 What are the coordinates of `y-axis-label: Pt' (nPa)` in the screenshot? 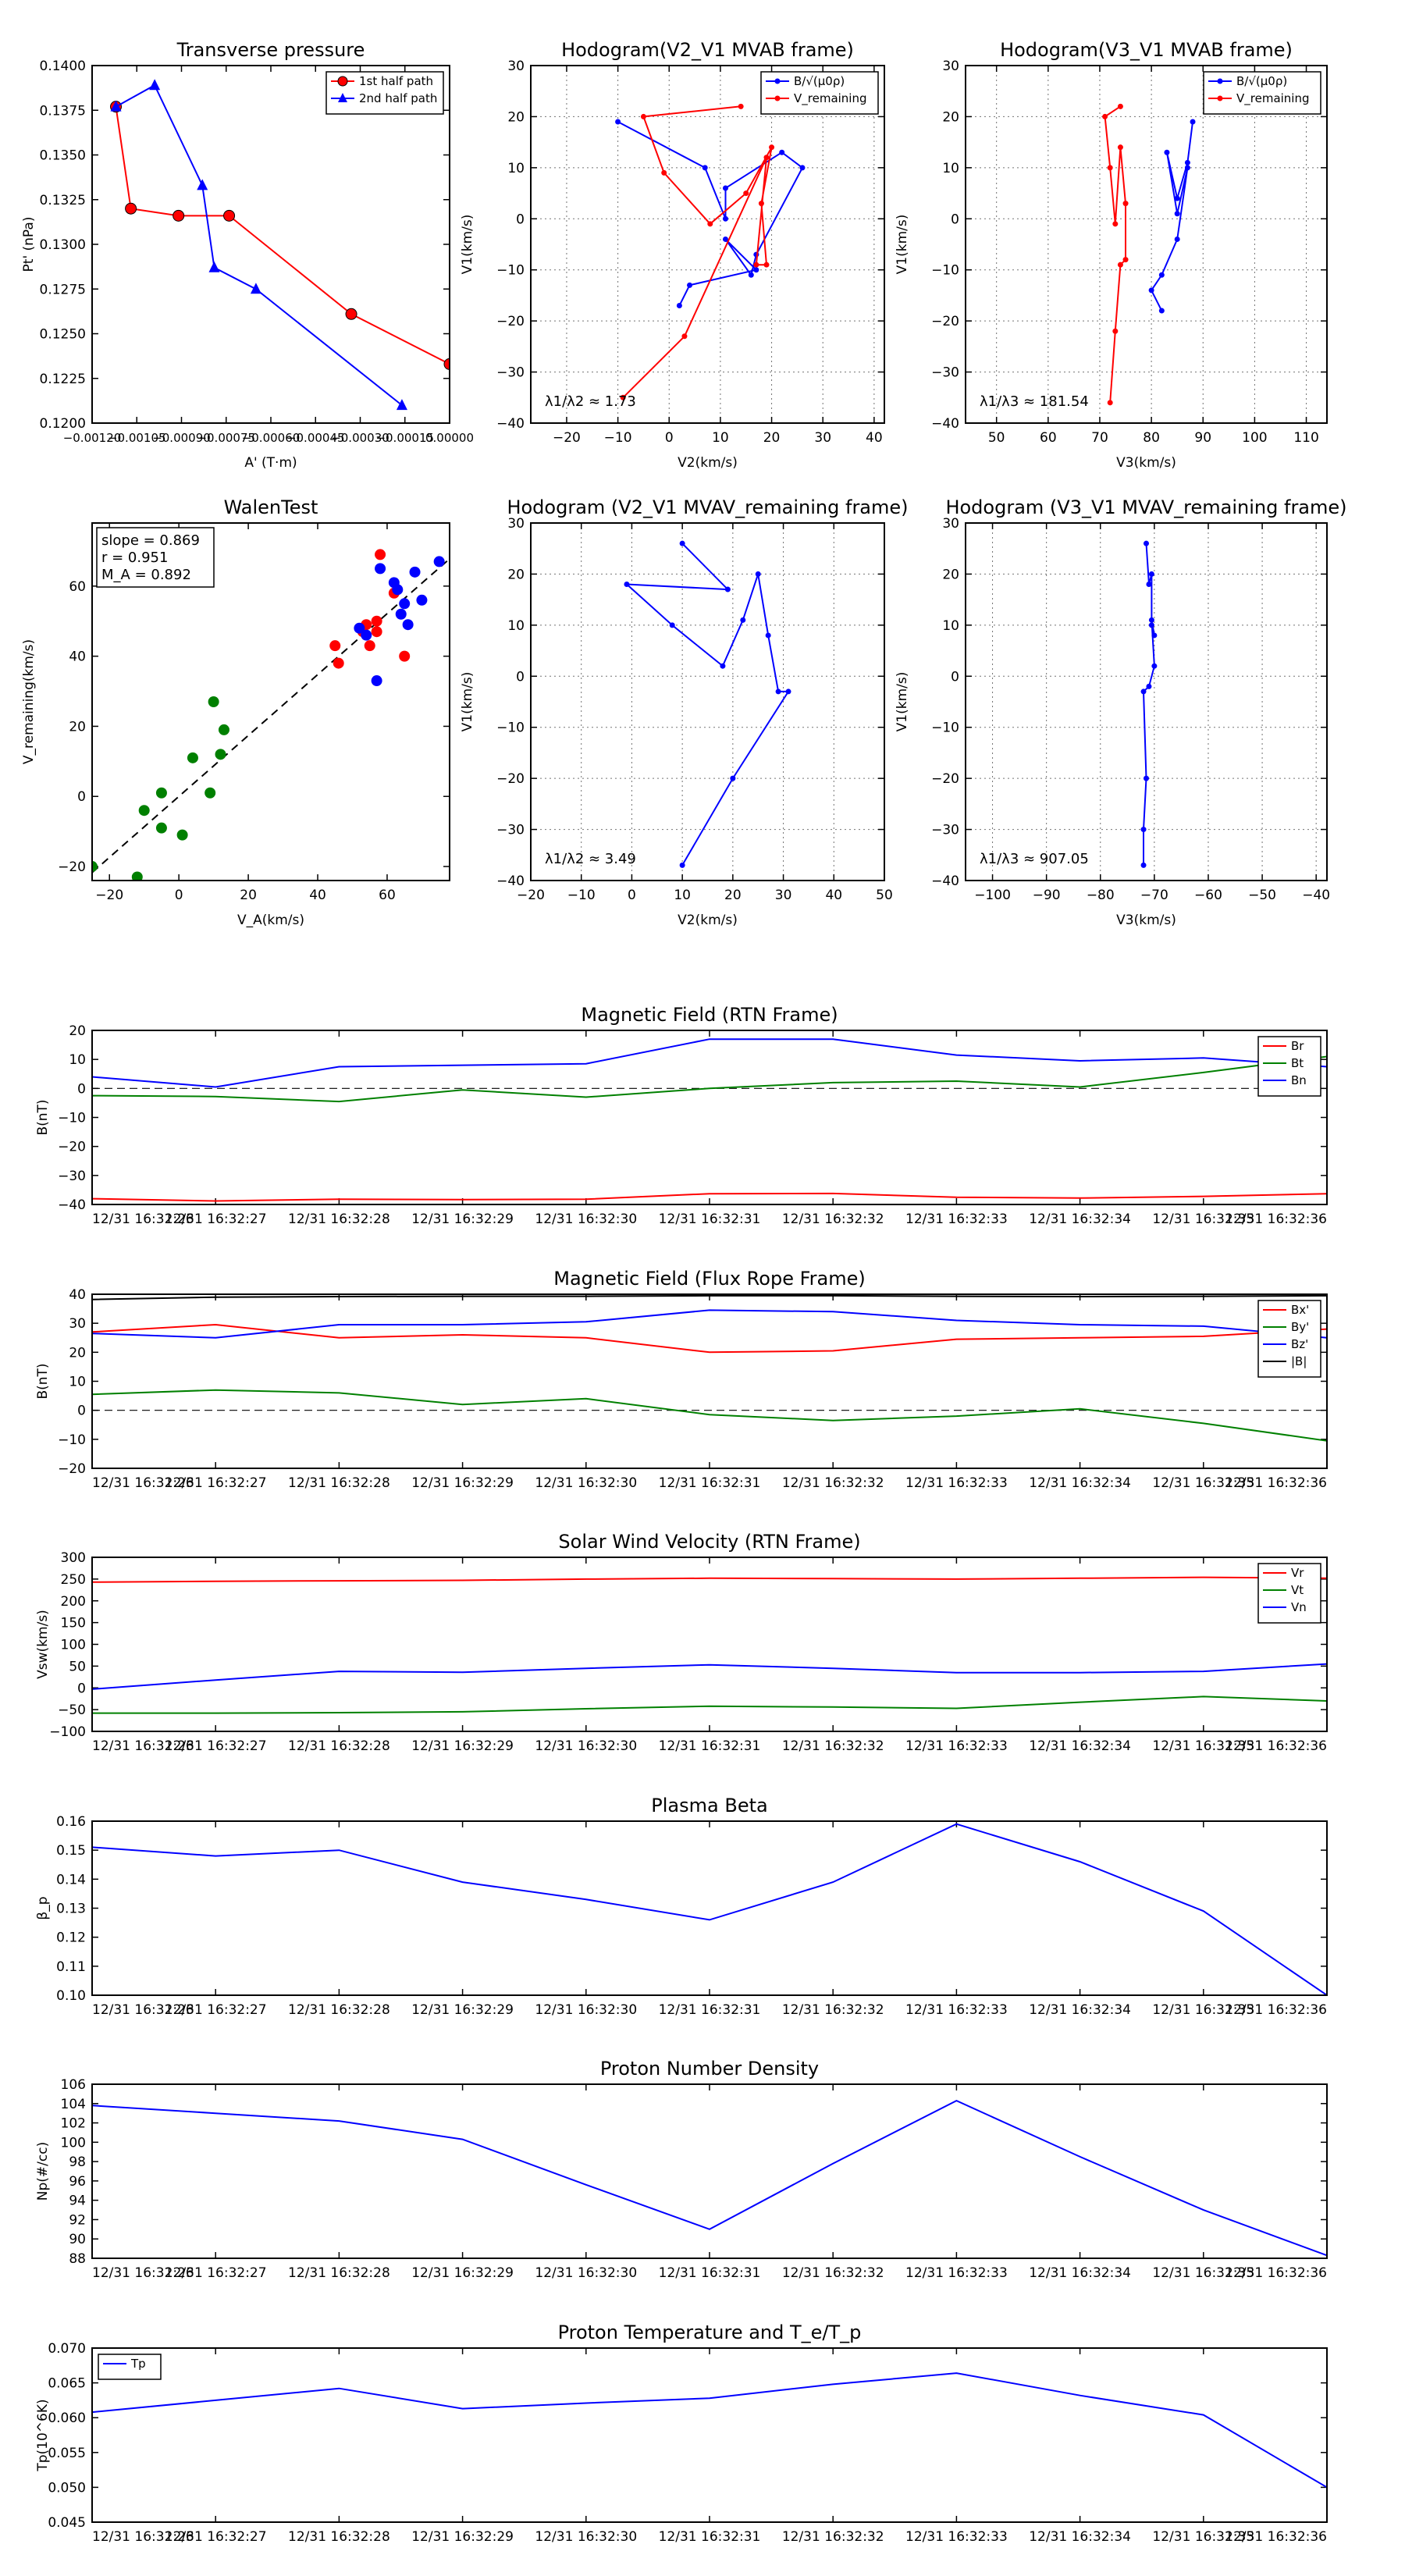 It's located at (29, 245).